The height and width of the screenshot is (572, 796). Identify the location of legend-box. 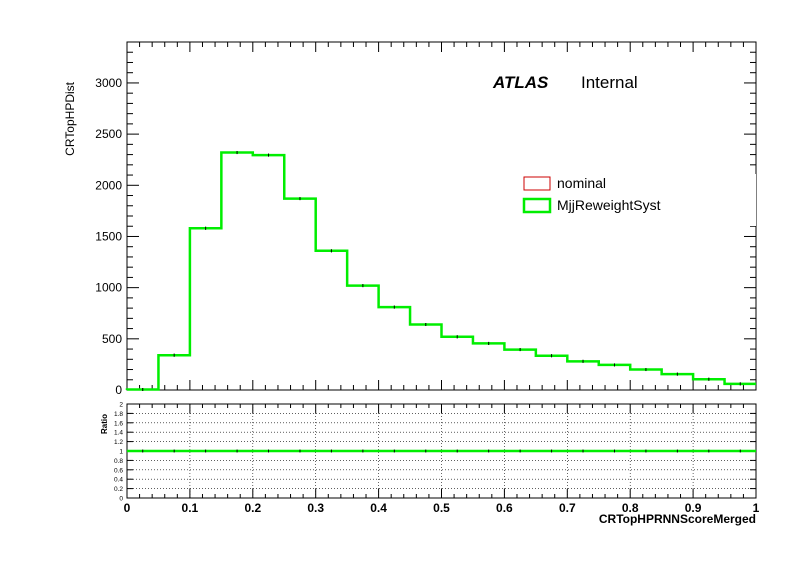
(637, 200).